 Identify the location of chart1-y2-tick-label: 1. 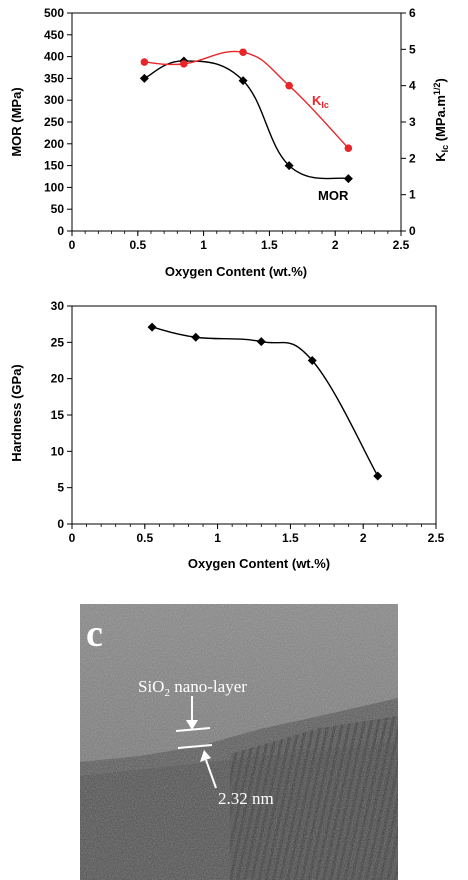
(412, 195).